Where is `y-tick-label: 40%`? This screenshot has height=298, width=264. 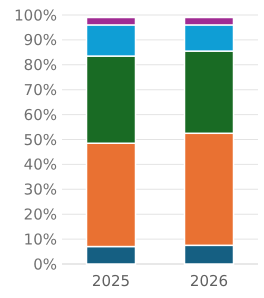 y-tick-label: 40% is located at coordinates (40, 165).